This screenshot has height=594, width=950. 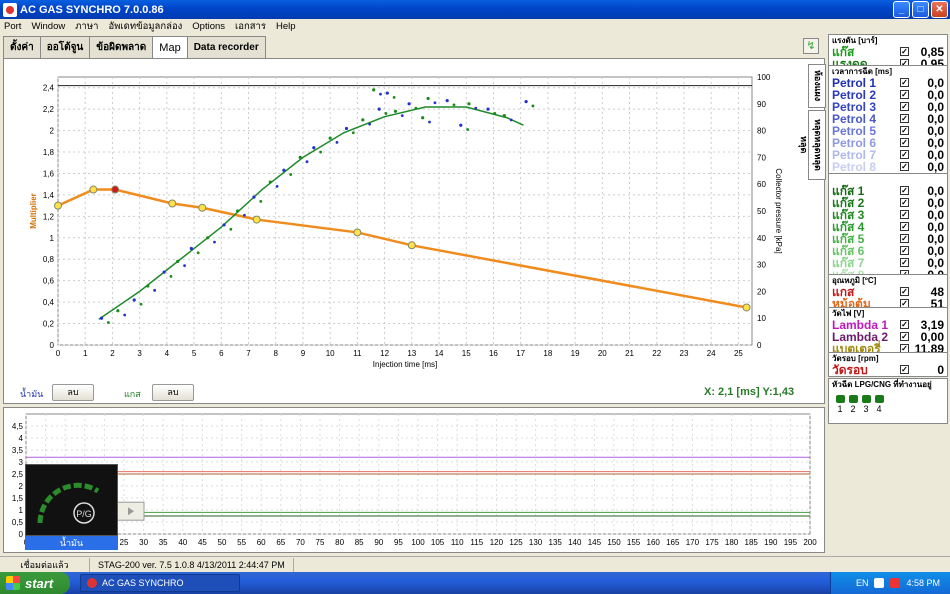 What do you see at coordinates (92, 9) in the screenshot?
I see `window-title: AC GAS SYNCHRO 7.0.0.86` at bounding box center [92, 9].